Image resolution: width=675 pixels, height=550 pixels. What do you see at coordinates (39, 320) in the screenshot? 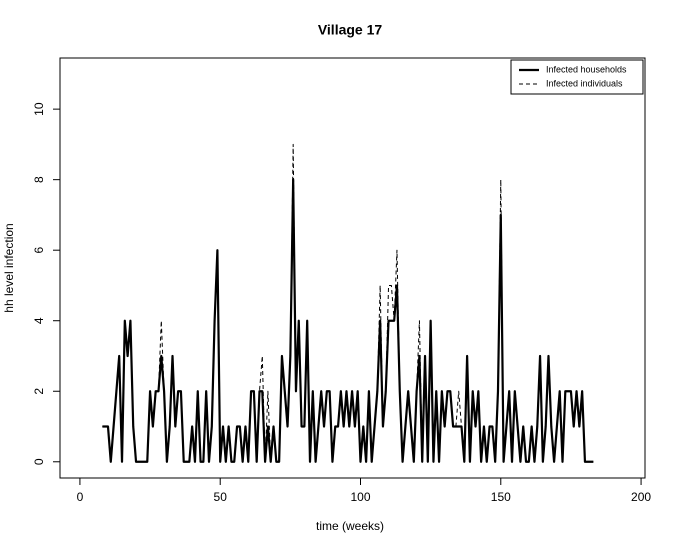
I see `y-tick-label: 4` at bounding box center [39, 320].